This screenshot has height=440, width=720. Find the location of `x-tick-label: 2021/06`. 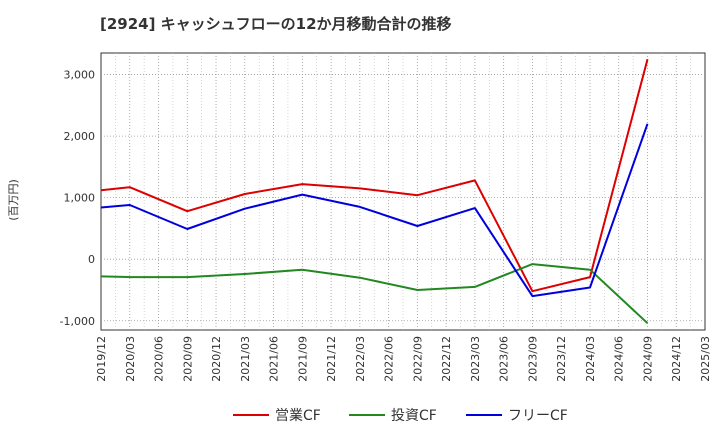

x-tick-label: 2021/06 is located at coordinates (274, 359).